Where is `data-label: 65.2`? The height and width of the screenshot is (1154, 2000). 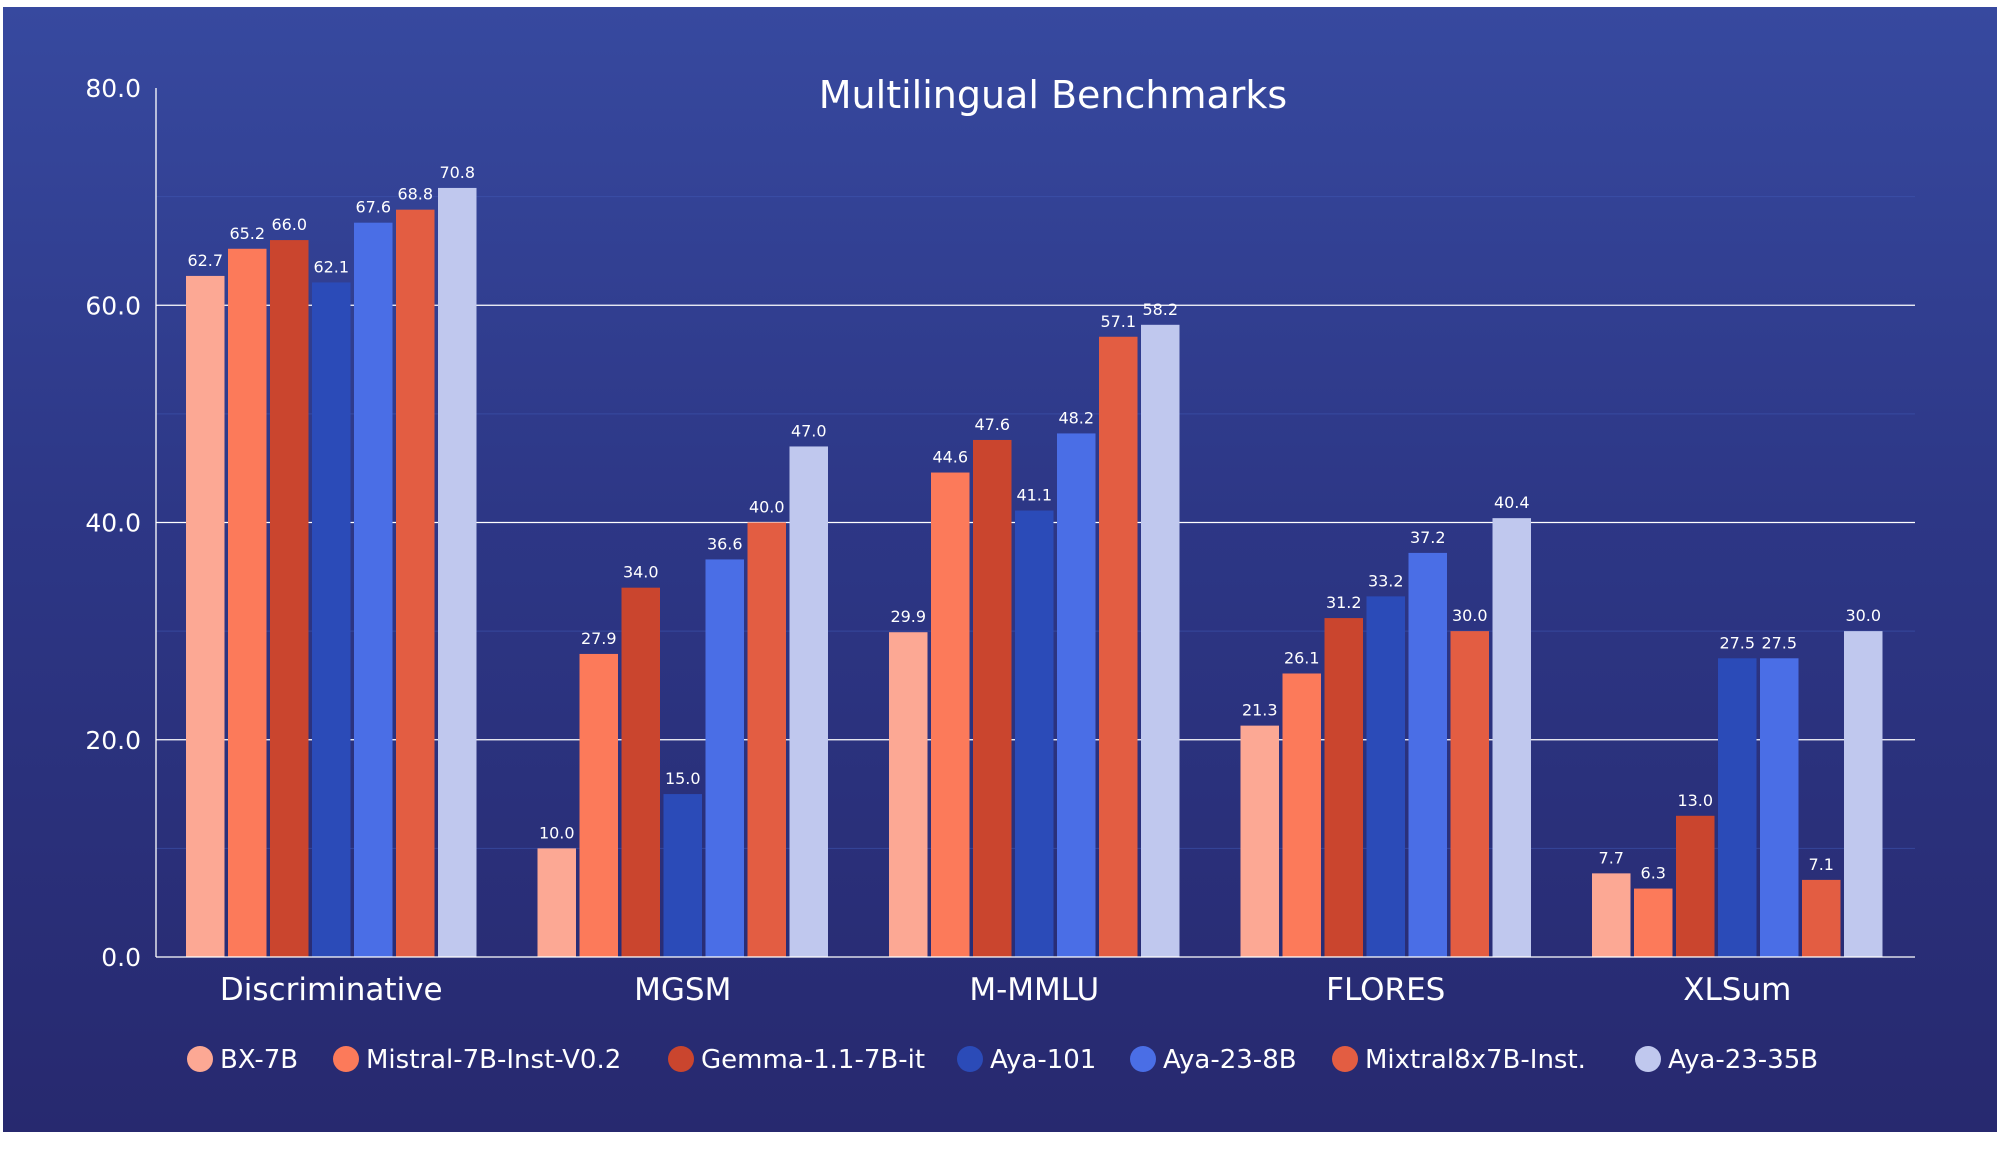 data-label: 65.2 is located at coordinates (247, 233).